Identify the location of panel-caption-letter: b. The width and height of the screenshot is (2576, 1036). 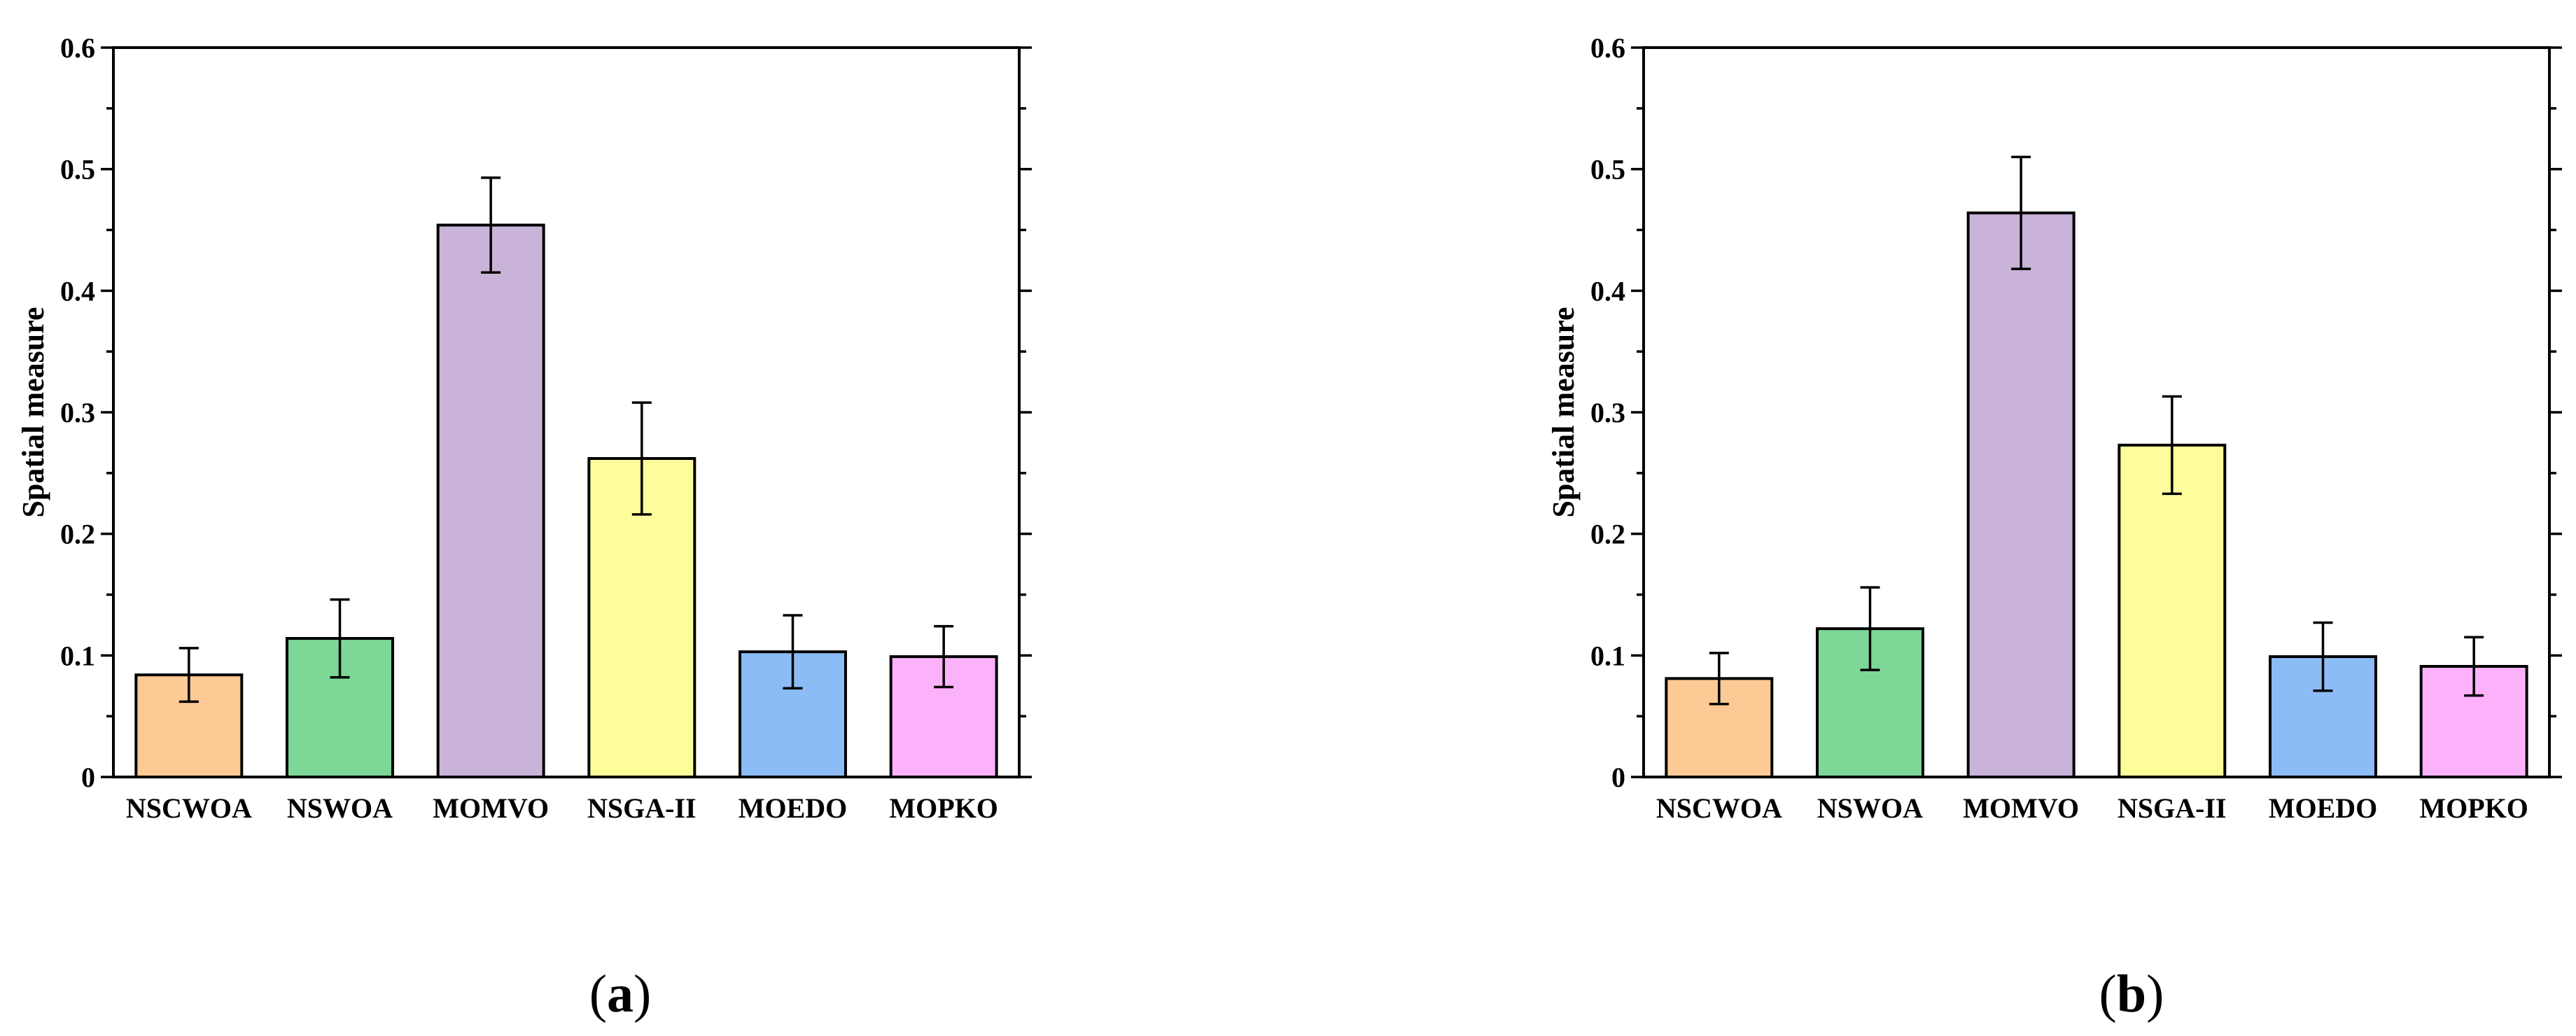
(2131, 994).